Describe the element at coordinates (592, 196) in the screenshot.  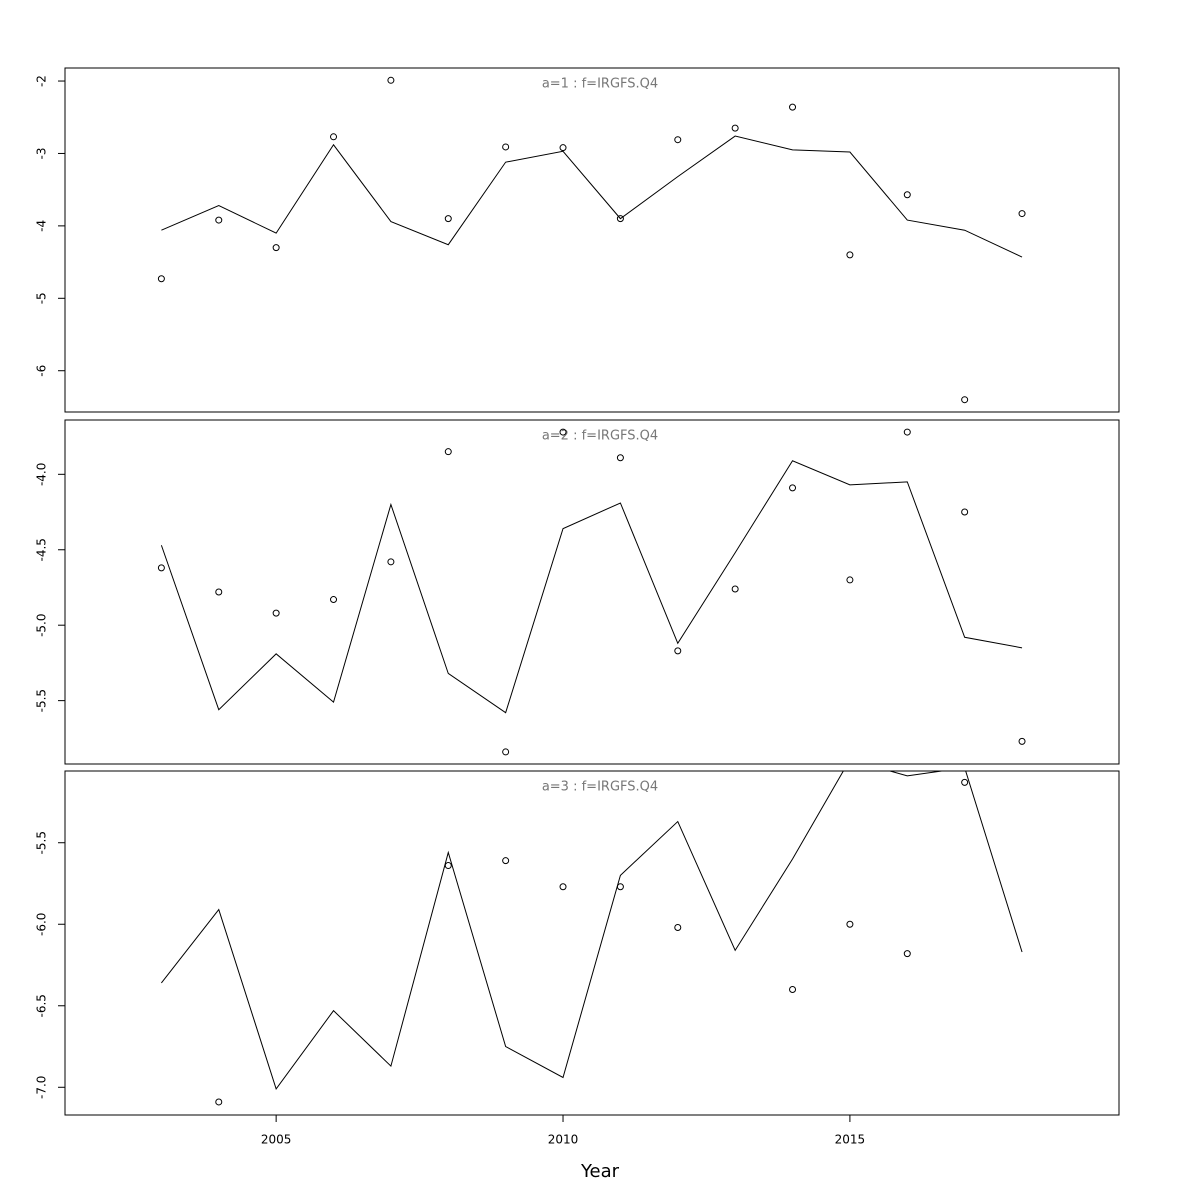
I see `data-line` at that location.